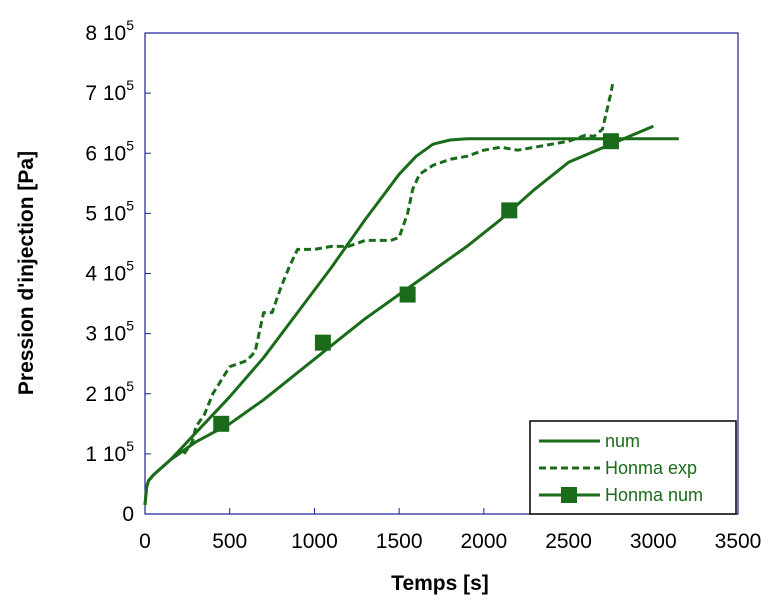 This screenshot has width=773, height=605. I want to click on y-tick-mantissa: 3 10, so click(105, 334).